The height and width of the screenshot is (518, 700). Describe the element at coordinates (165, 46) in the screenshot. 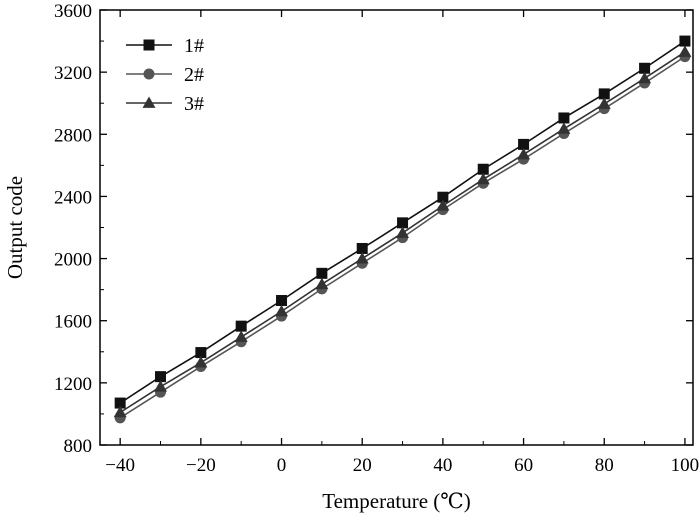

I see `legend-item: 1#` at that location.